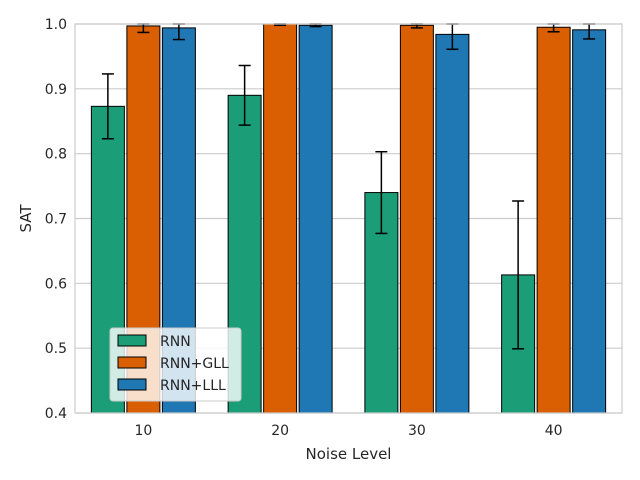 The width and height of the screenshot is (640, 480). I want to click on legend: RNN RNN+GLL RNN+LLL, so click(175, 364).